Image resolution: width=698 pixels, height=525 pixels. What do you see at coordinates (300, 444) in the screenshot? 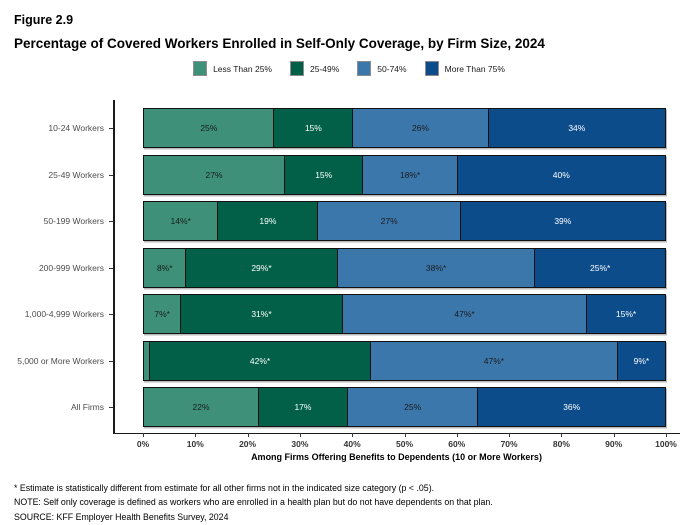
I see `x-tick-label: 30%` at bounding box center [300, 444].